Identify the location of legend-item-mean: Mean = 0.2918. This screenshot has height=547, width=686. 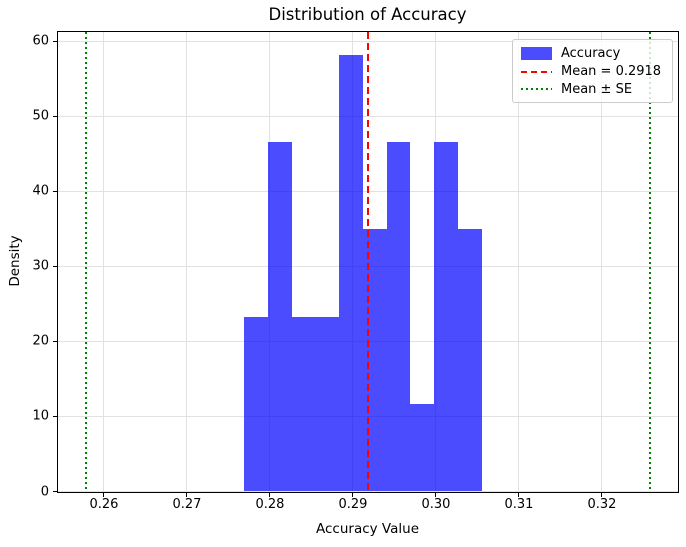
(592, 72).